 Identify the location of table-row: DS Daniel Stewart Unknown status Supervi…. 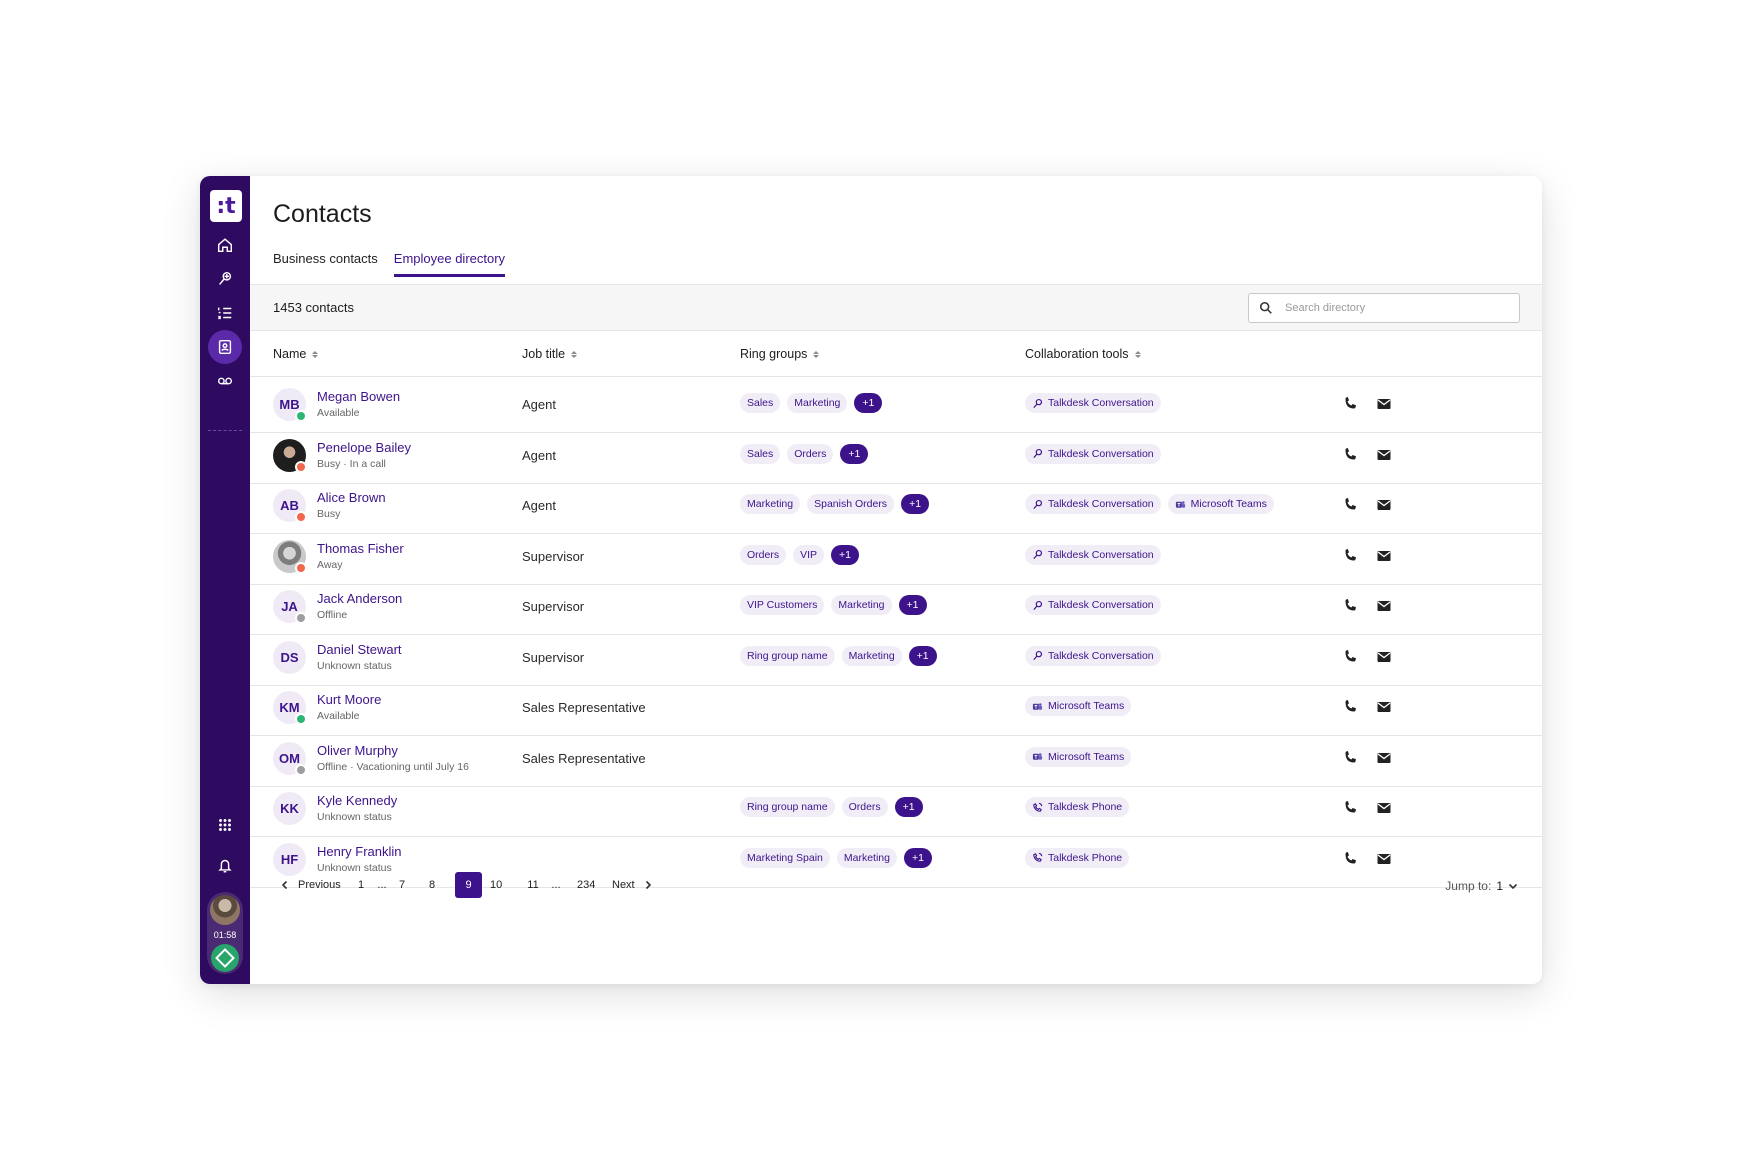
(896, 658).